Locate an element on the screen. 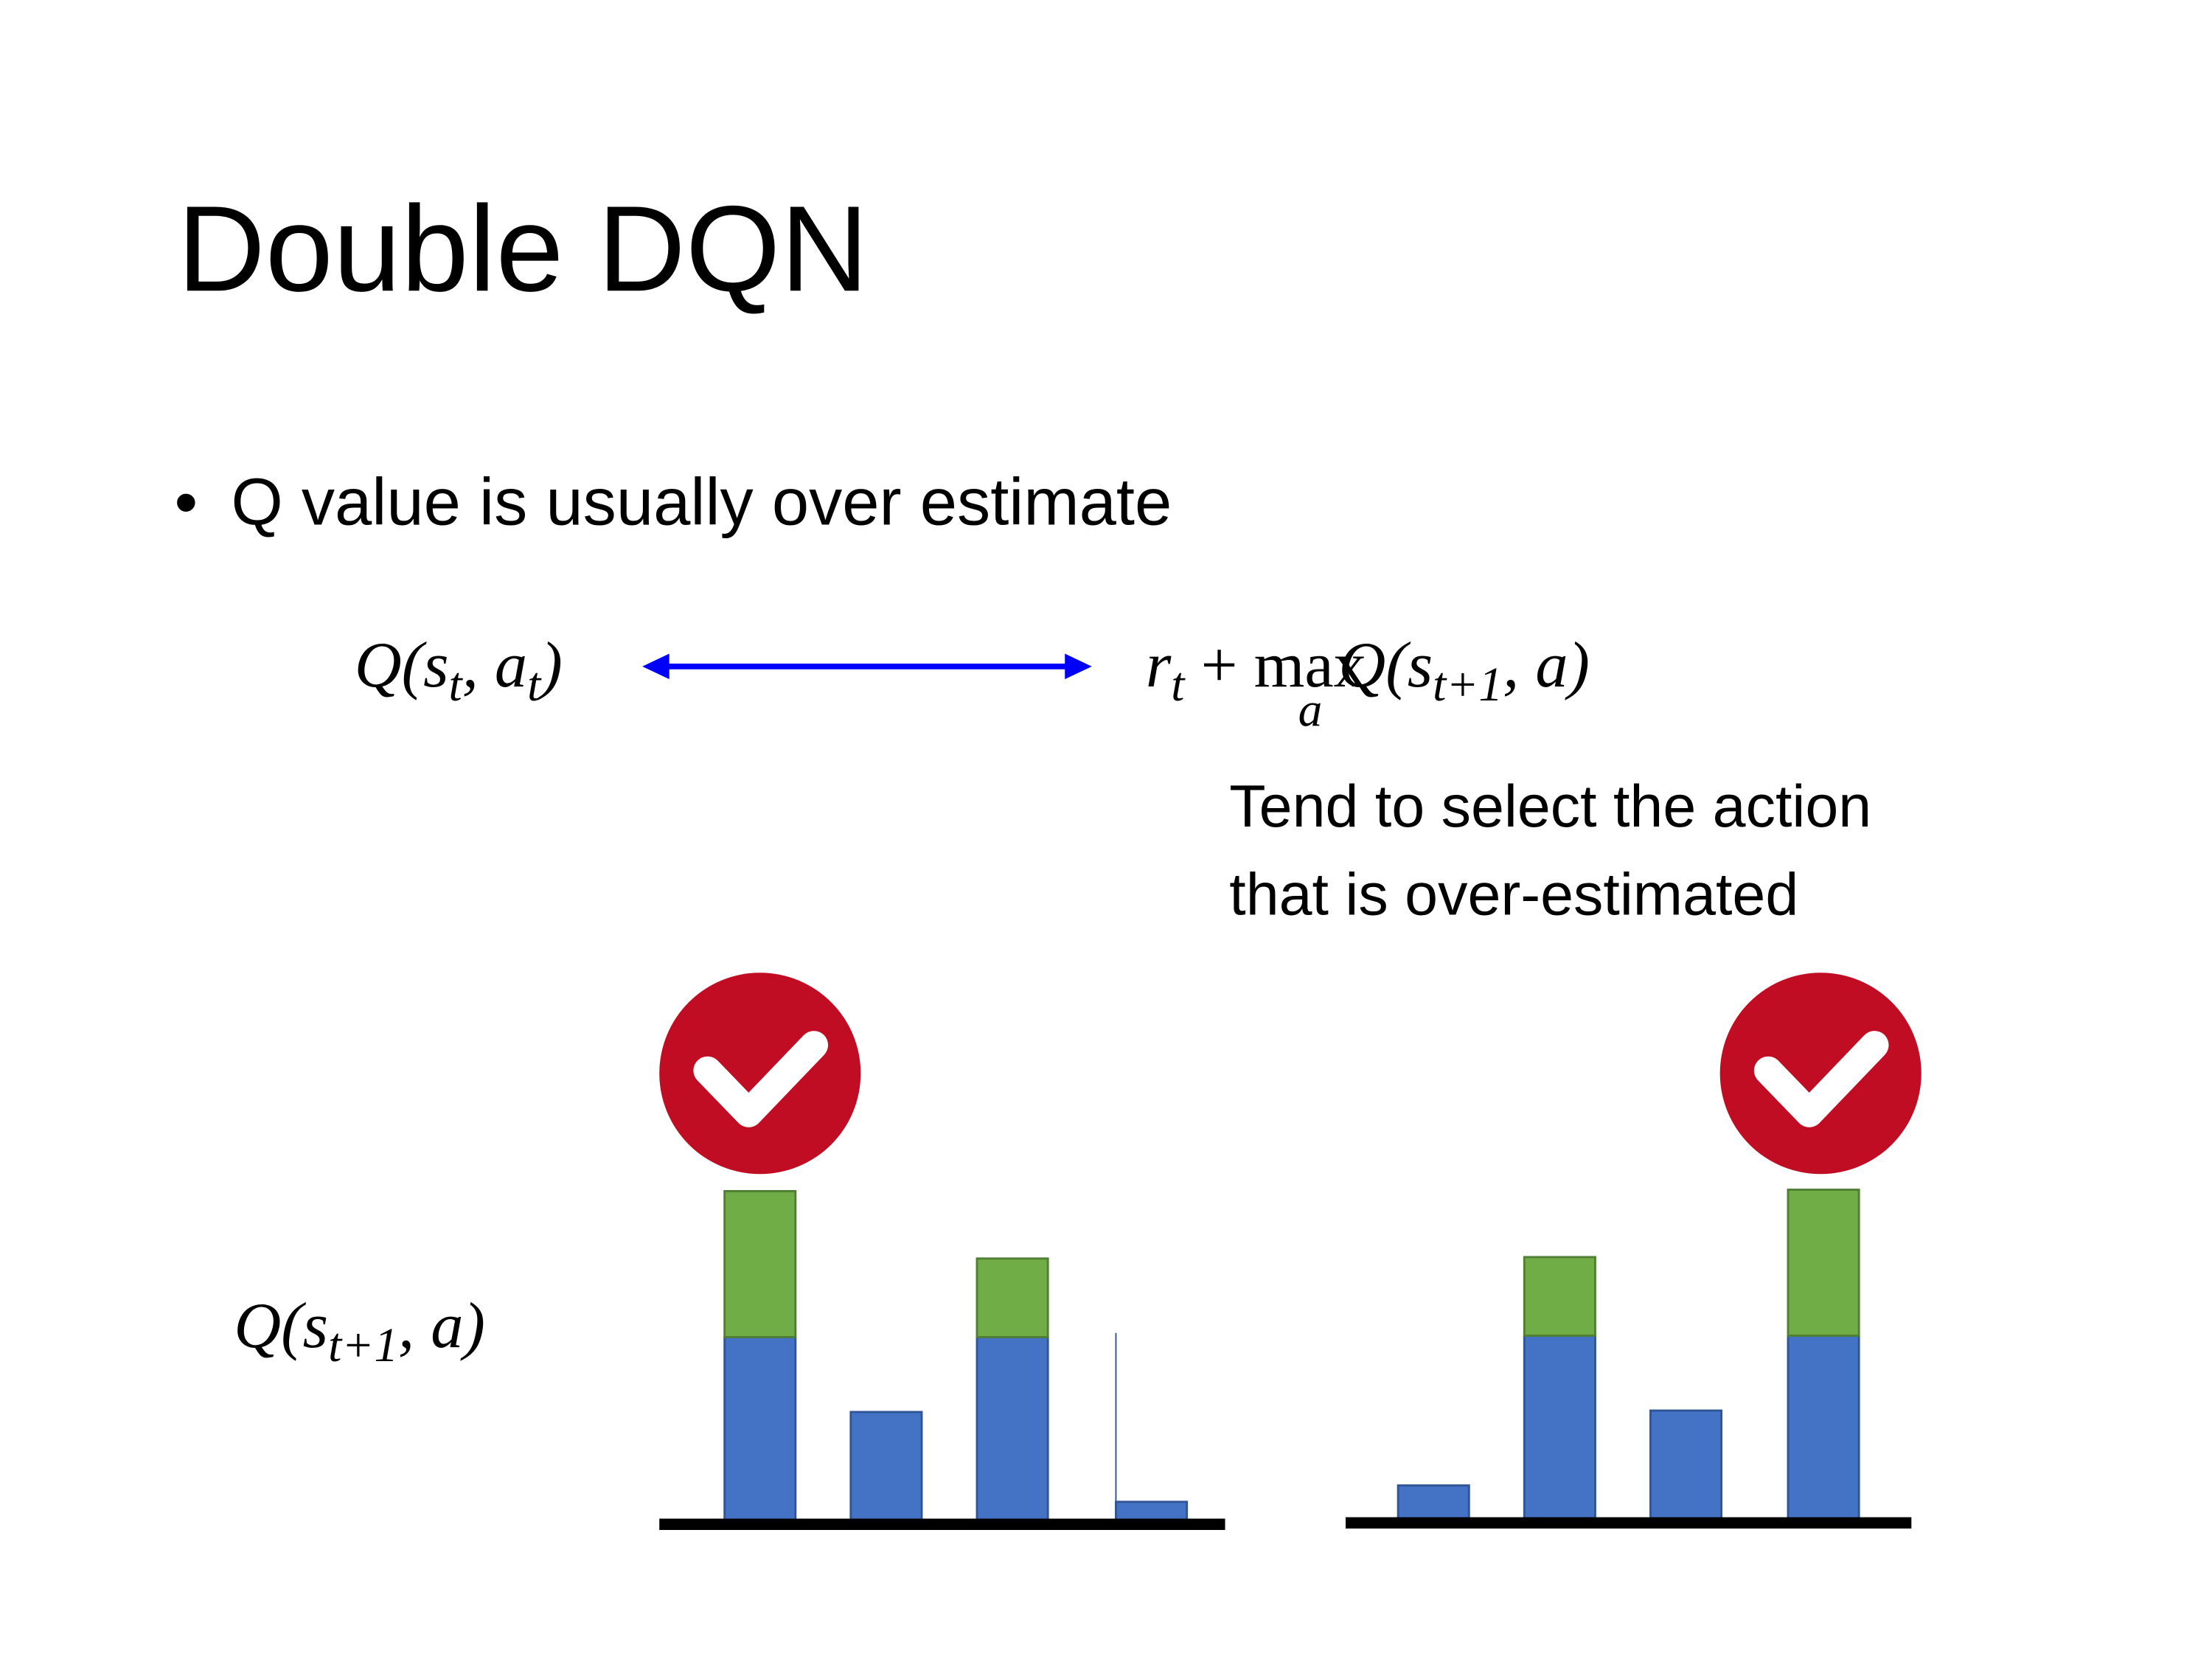 This screenshot has height=1659, width=2212. bar-green-a2 is located at coordinates (1559, 1296).